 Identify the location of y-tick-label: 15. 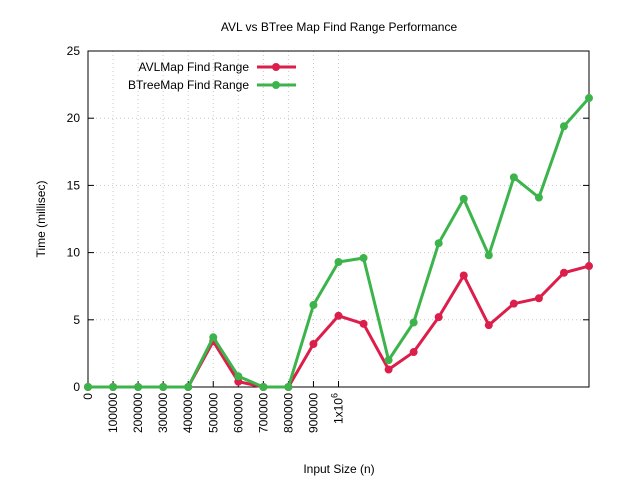
(74, 185).